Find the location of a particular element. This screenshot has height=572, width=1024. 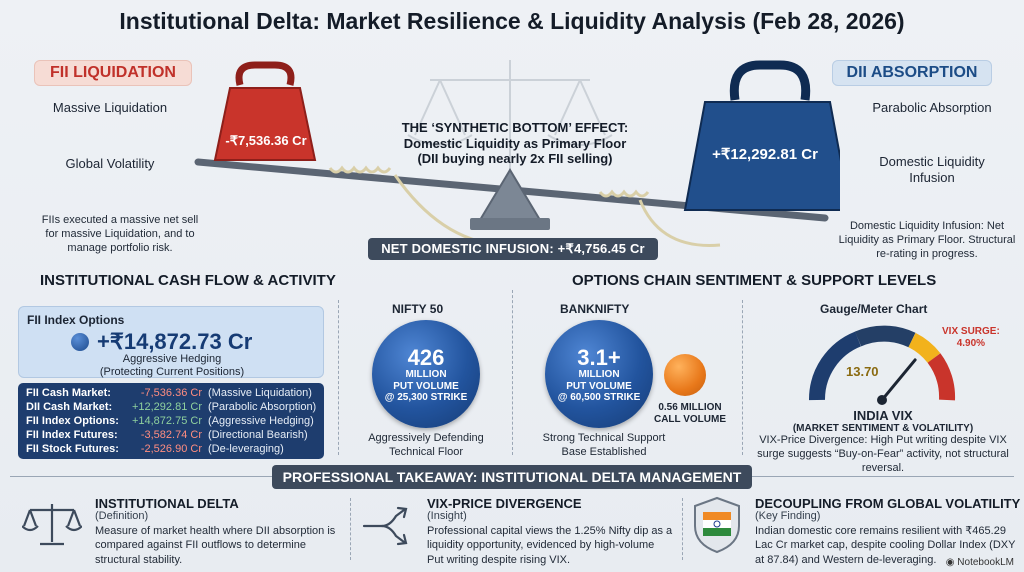

call-l1: 0.56 MILLION is located at coordinates (690, 407).